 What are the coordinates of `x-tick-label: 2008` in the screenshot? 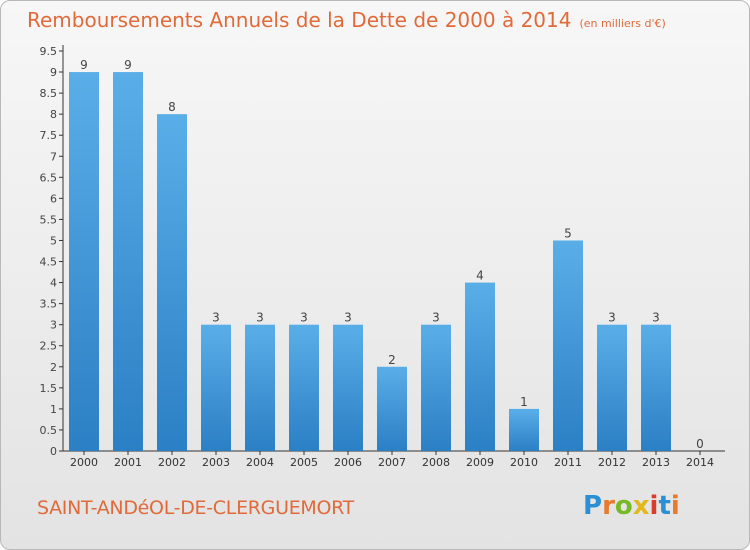 It's located at (436, 462).